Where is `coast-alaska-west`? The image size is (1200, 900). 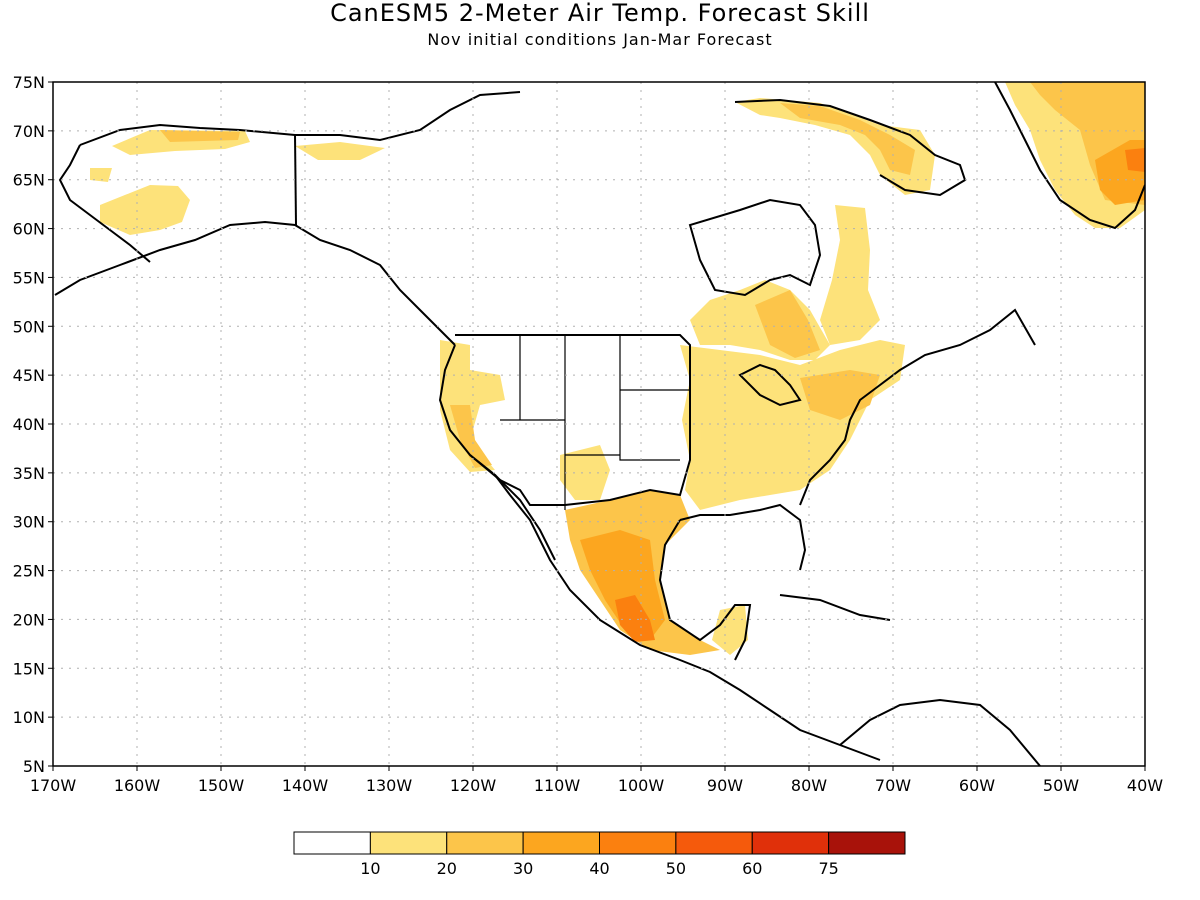
coast-alaska-west is located at coordinates (104, 203).